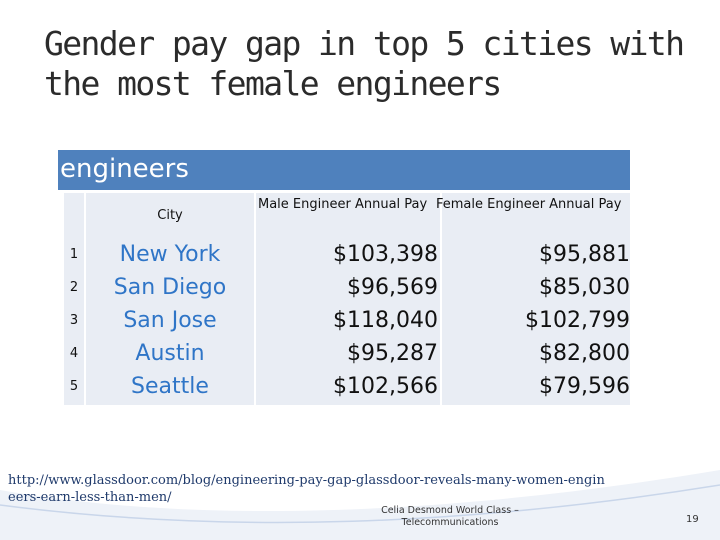 The width and height of the screenshot is (720, 540). What do you see at coordinates (74, 287) in the screenshot?
I see `row-number: 2` at bounding box center [74, 287].